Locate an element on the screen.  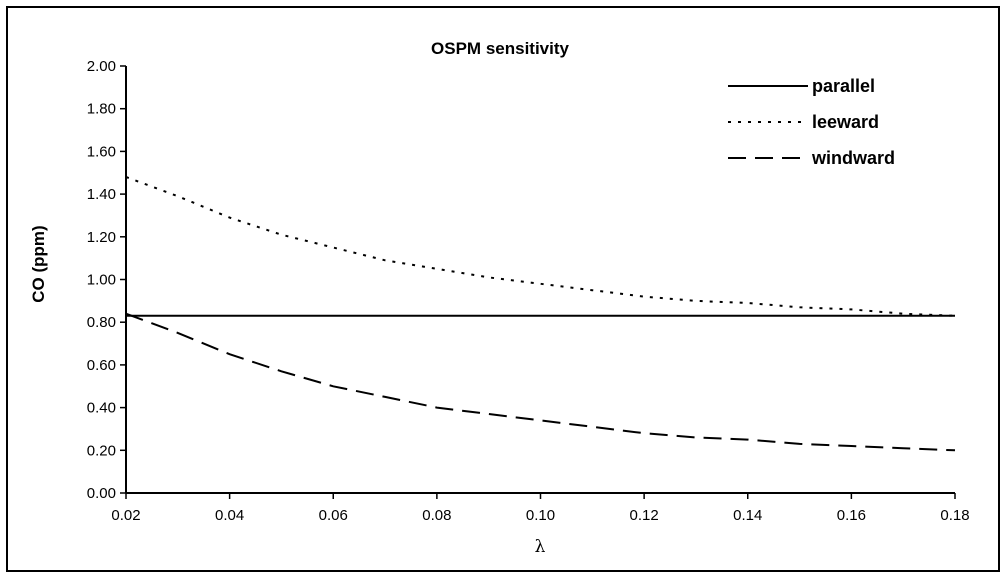
x-tick-label: 0.12 is located at coordinates (644, 515).